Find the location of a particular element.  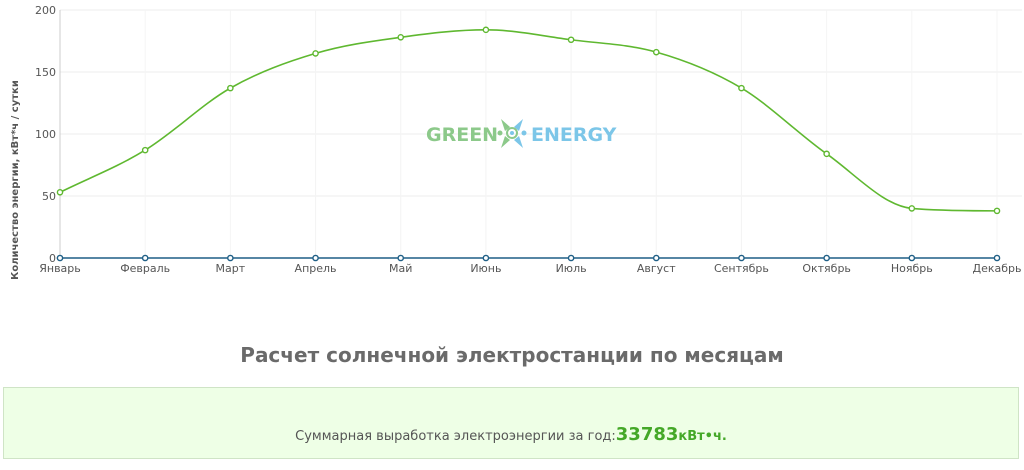

x-tick-label: Декабрь is located at coordinates (997, 268).